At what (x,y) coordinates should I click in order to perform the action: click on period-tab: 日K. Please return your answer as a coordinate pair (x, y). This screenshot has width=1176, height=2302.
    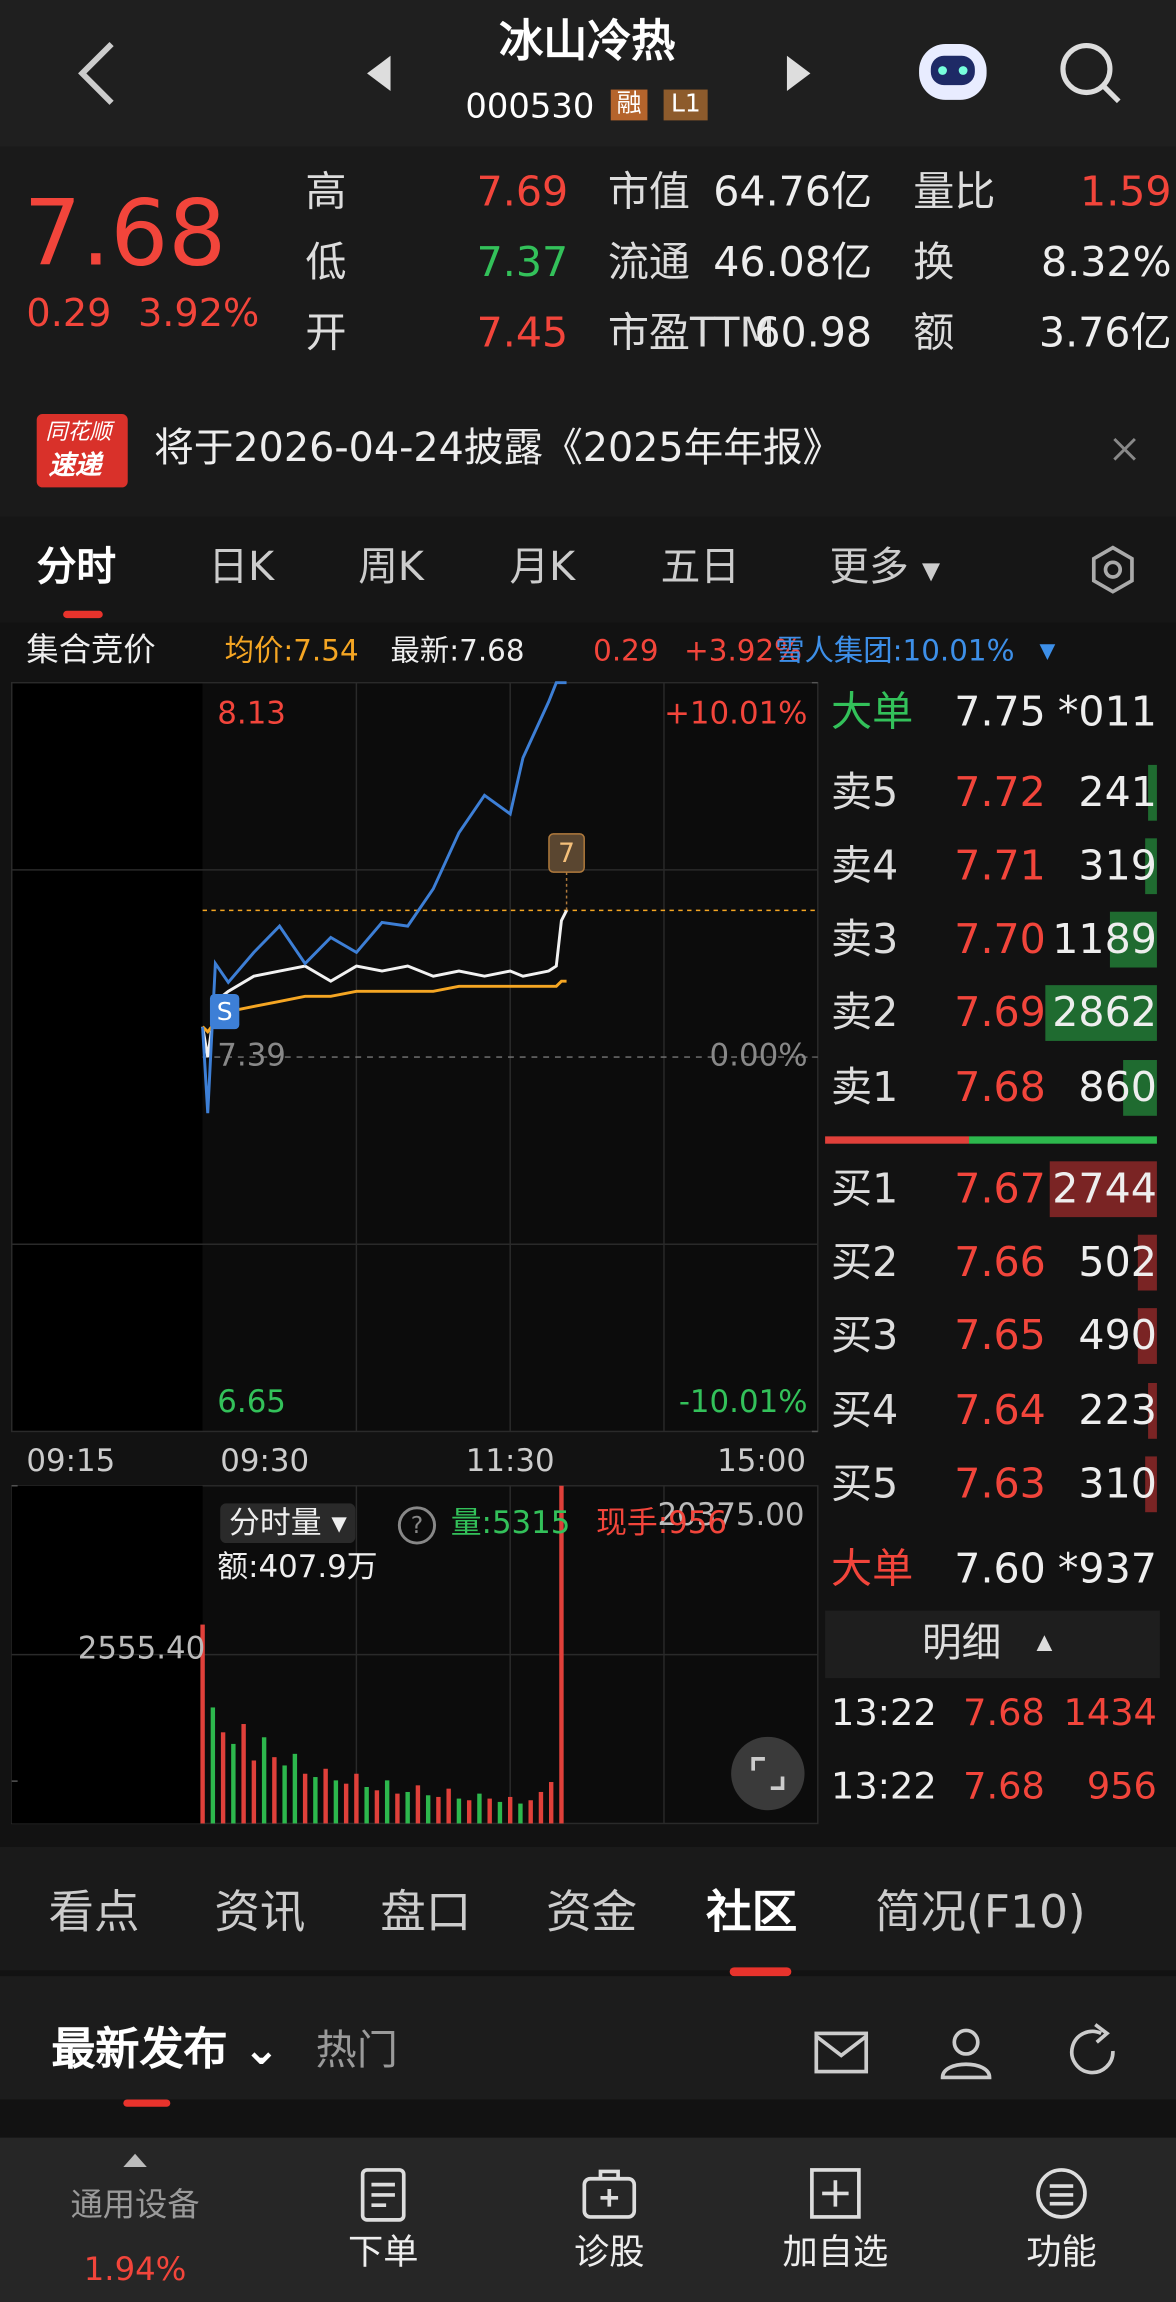
    Looking at the image, I should click on (241, 567).